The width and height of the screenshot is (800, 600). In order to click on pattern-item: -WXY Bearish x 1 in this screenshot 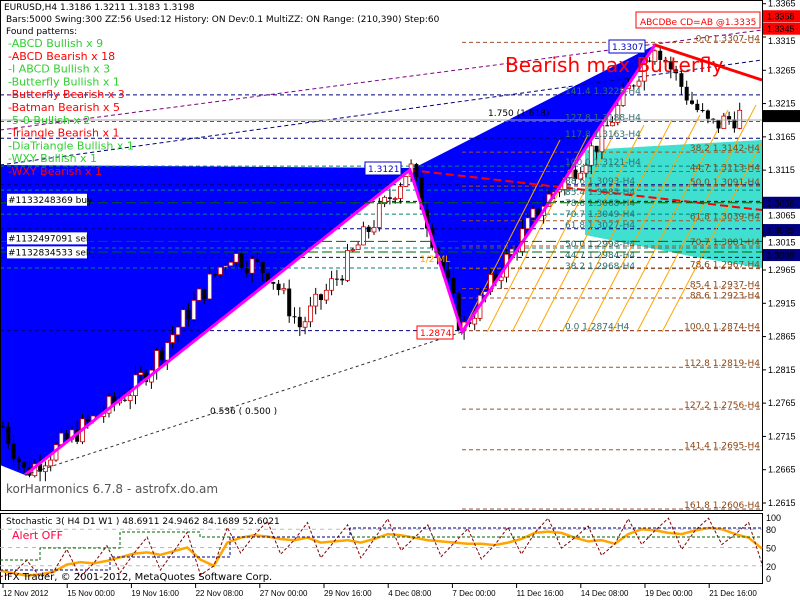, I will do `click(55, 171)`.